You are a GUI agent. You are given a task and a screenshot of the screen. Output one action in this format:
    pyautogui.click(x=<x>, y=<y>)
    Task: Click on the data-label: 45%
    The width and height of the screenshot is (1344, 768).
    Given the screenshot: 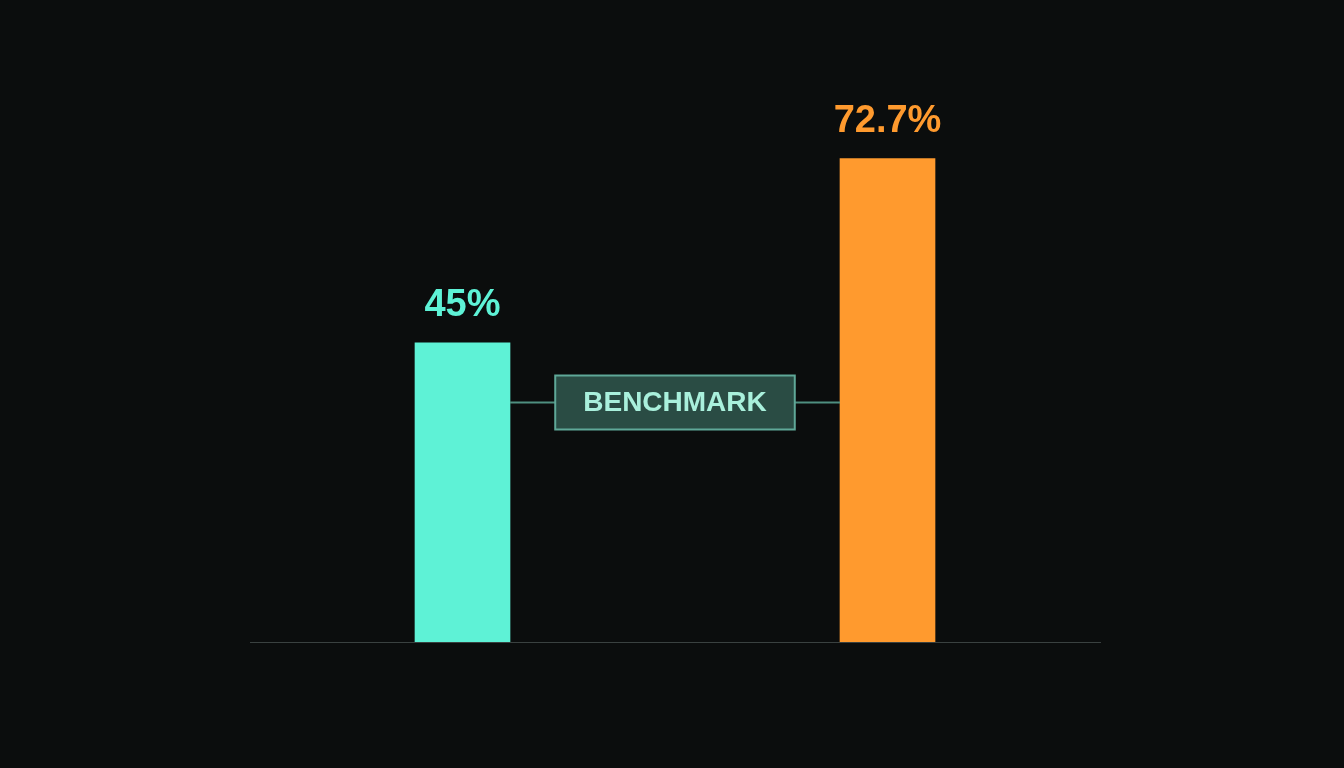 What is the action you would take?
    pyautogui.click(x=462, y=303)
    